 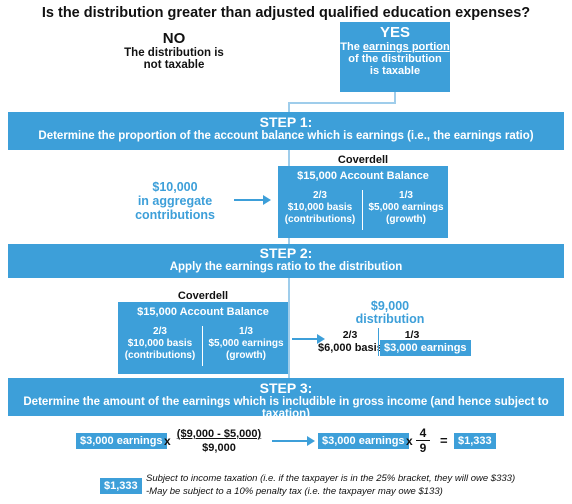 I want to click on yes-heading: YES, so click(x=394, y=32).